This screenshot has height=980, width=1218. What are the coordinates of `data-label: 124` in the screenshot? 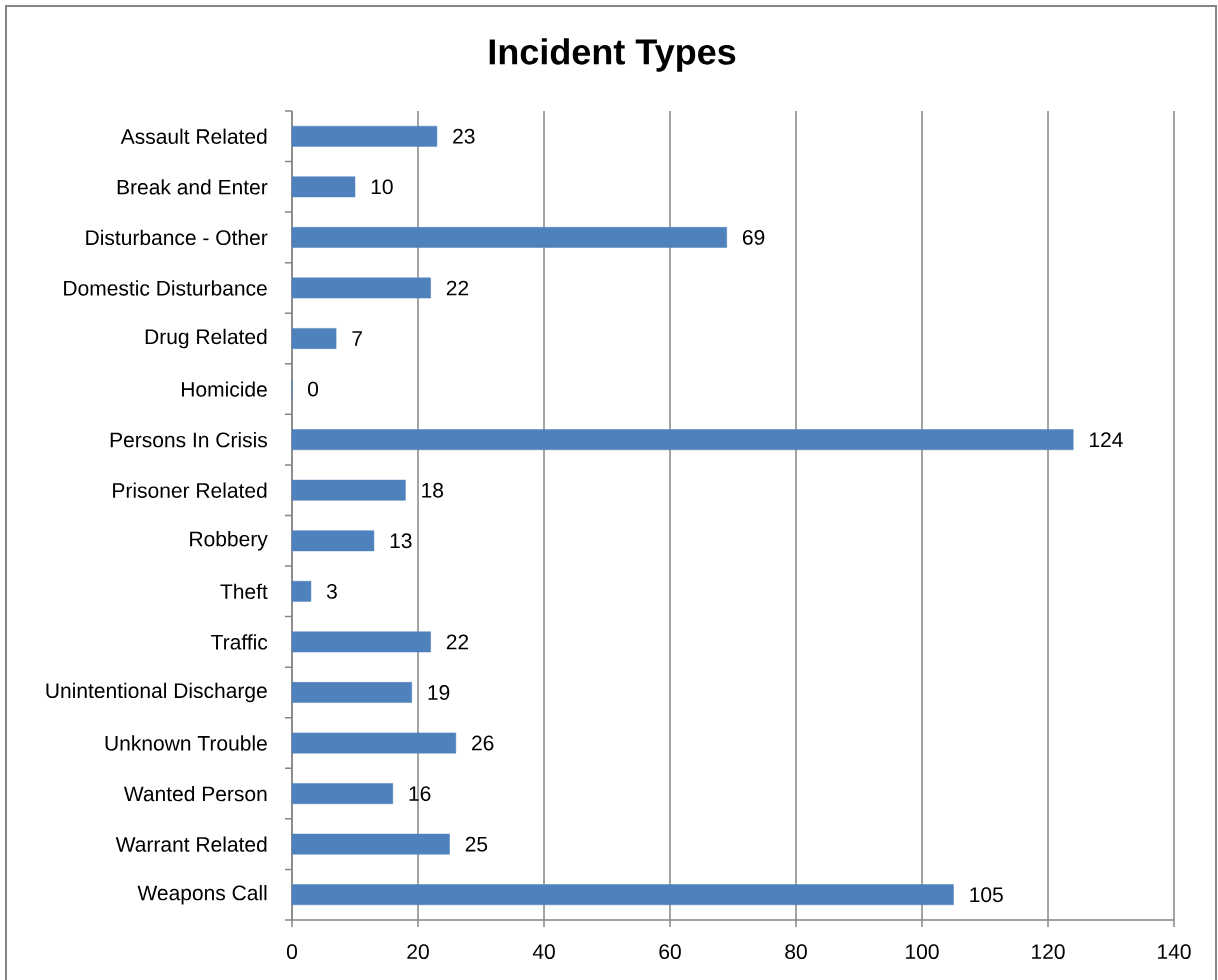 It's located at (1106, 439).